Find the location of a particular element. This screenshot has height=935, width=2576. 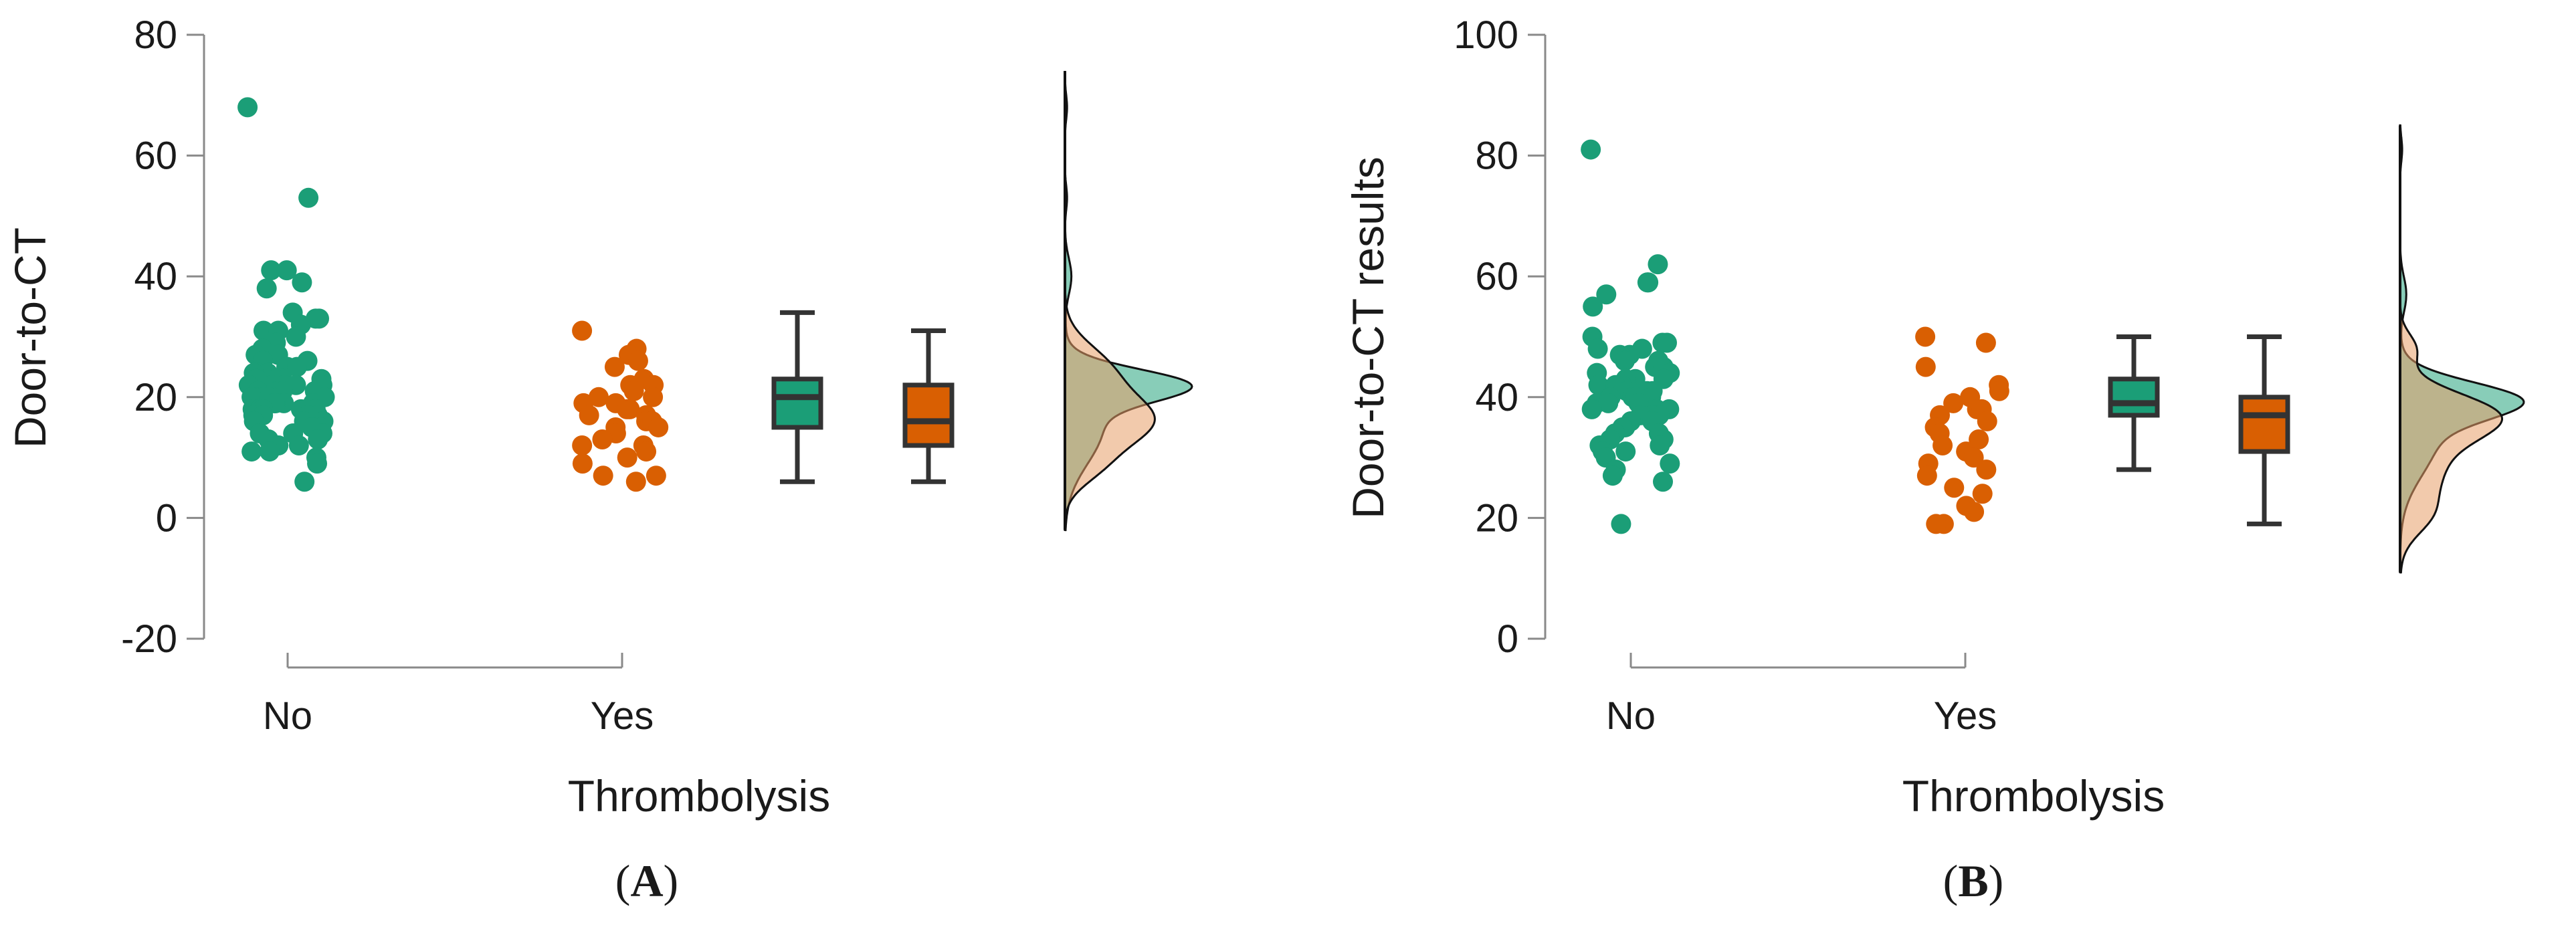

y-axis-title: Door-to-CT is located at coordinates (30, 337).